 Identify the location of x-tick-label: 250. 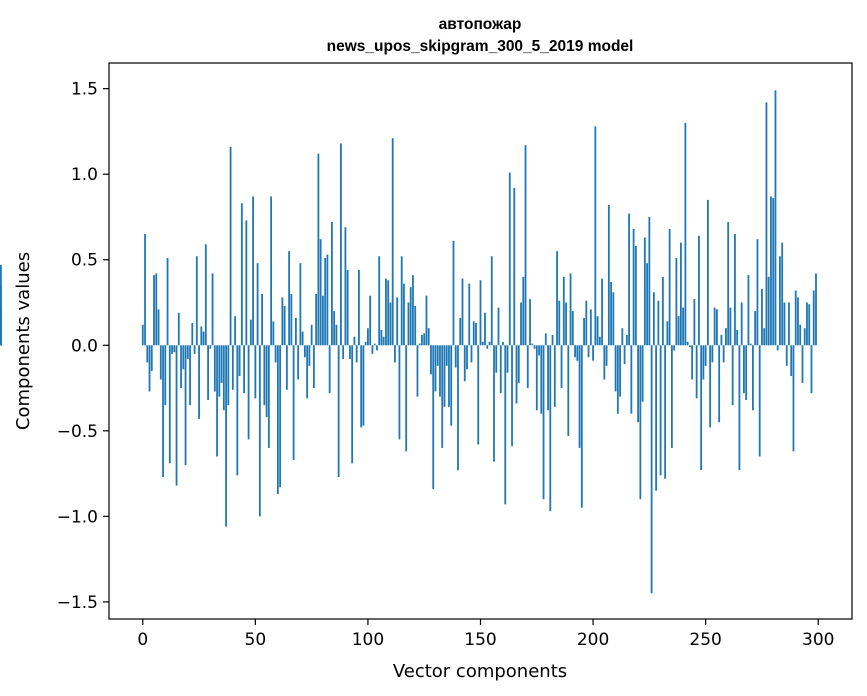
(705, 640).